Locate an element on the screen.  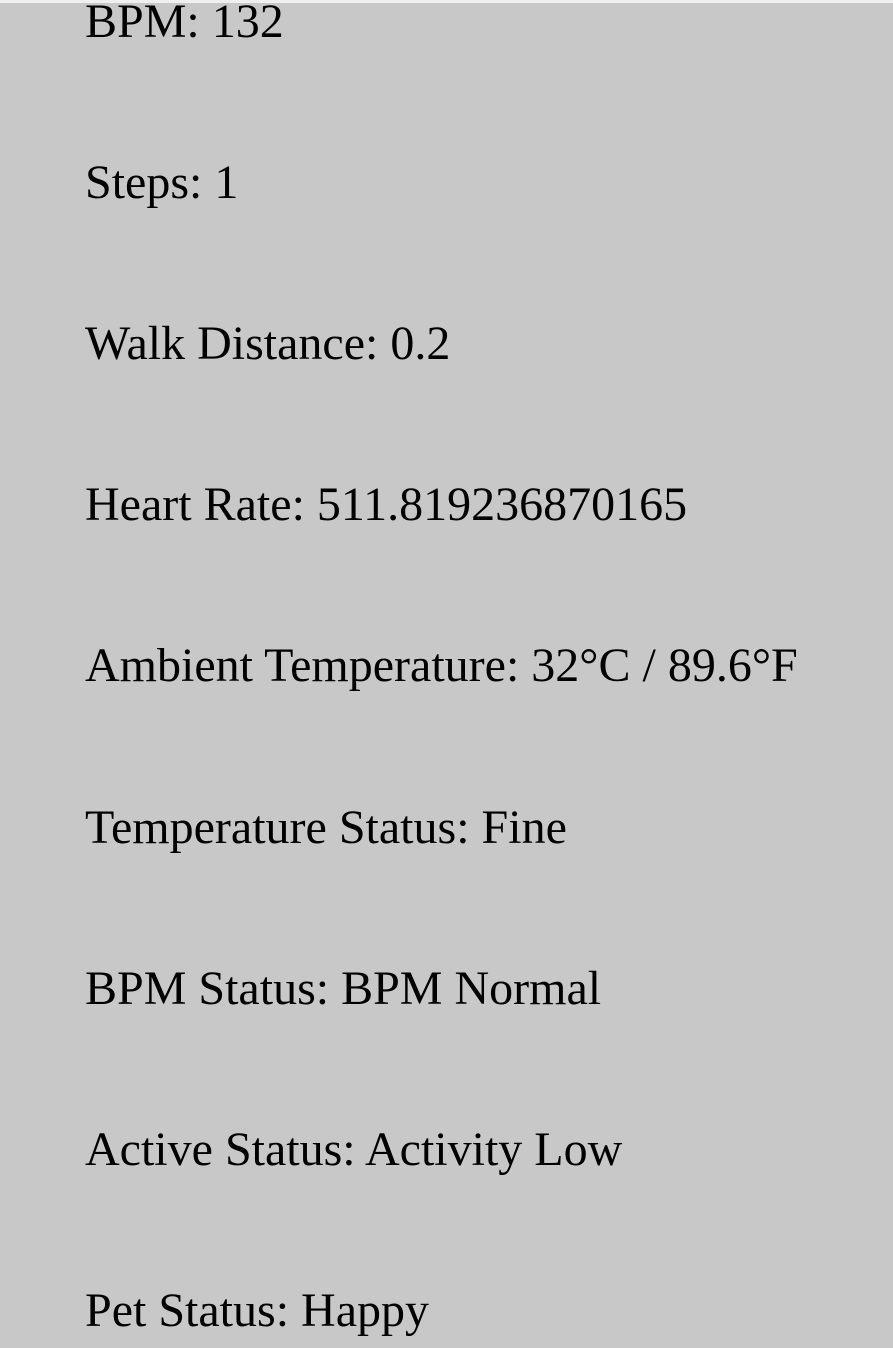
bpm-label: BPM is located at coordinates (136, 24).